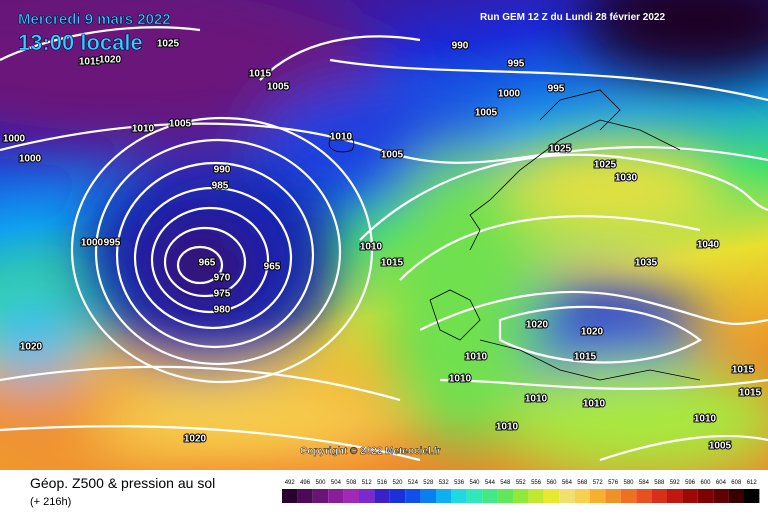 The image size is (768, 517). What do you see at coordinates (320, 483) in the screenshot?
I see `legend-label: 500` at bounding box center [320, 483].